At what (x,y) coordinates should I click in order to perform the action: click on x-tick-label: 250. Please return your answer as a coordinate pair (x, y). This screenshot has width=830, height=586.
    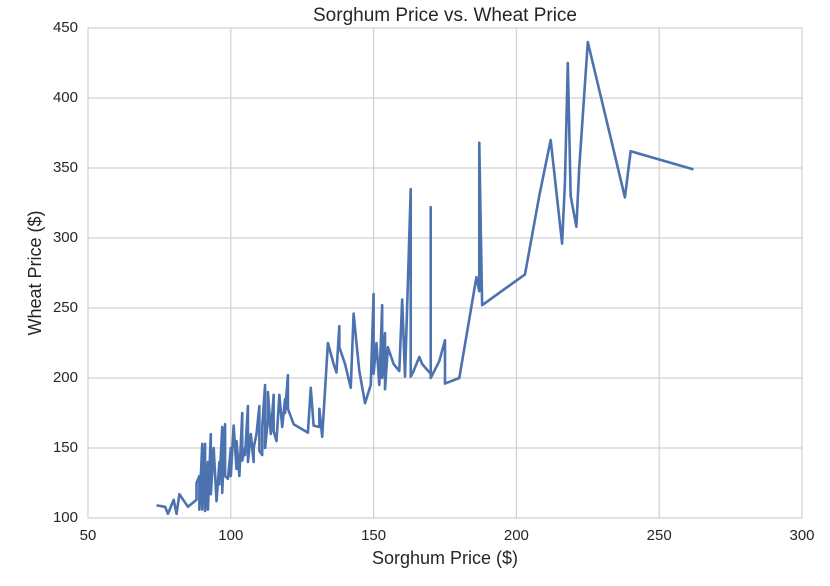
    Looking at the image, I should click on (659, 535).